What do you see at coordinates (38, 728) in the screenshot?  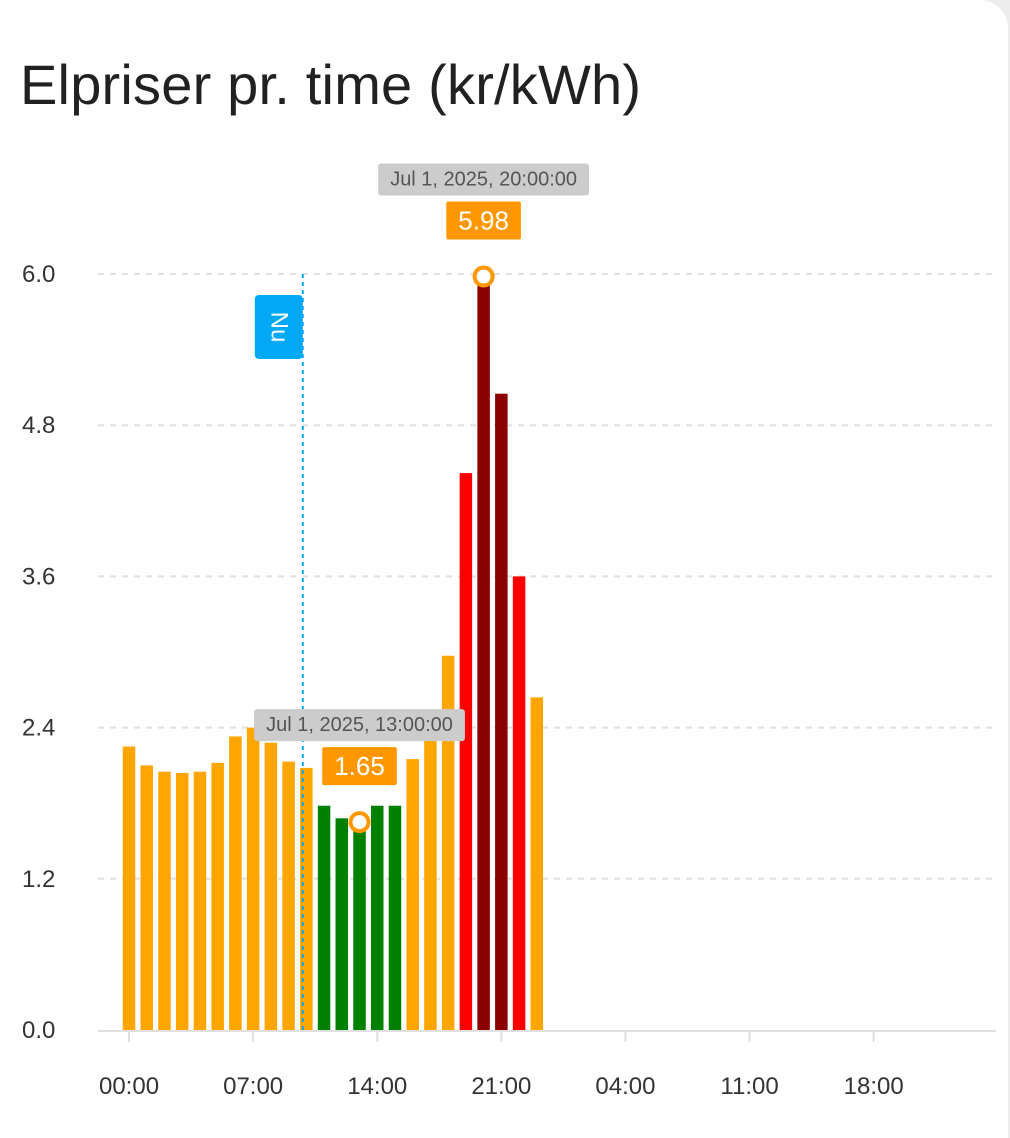 I see `y-tick-label: 2.4` at bounding box center [38, 728].